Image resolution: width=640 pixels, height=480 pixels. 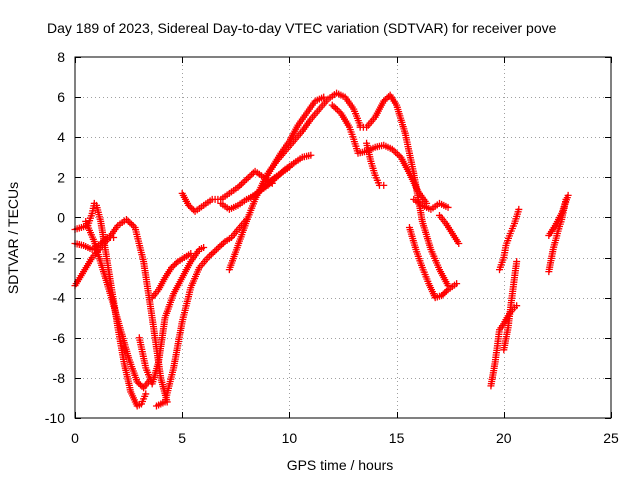 What do you see at coordinates (290, 438) in the screenshot?
I see `x-tick-label: 10` at bounding box center [290, 438].